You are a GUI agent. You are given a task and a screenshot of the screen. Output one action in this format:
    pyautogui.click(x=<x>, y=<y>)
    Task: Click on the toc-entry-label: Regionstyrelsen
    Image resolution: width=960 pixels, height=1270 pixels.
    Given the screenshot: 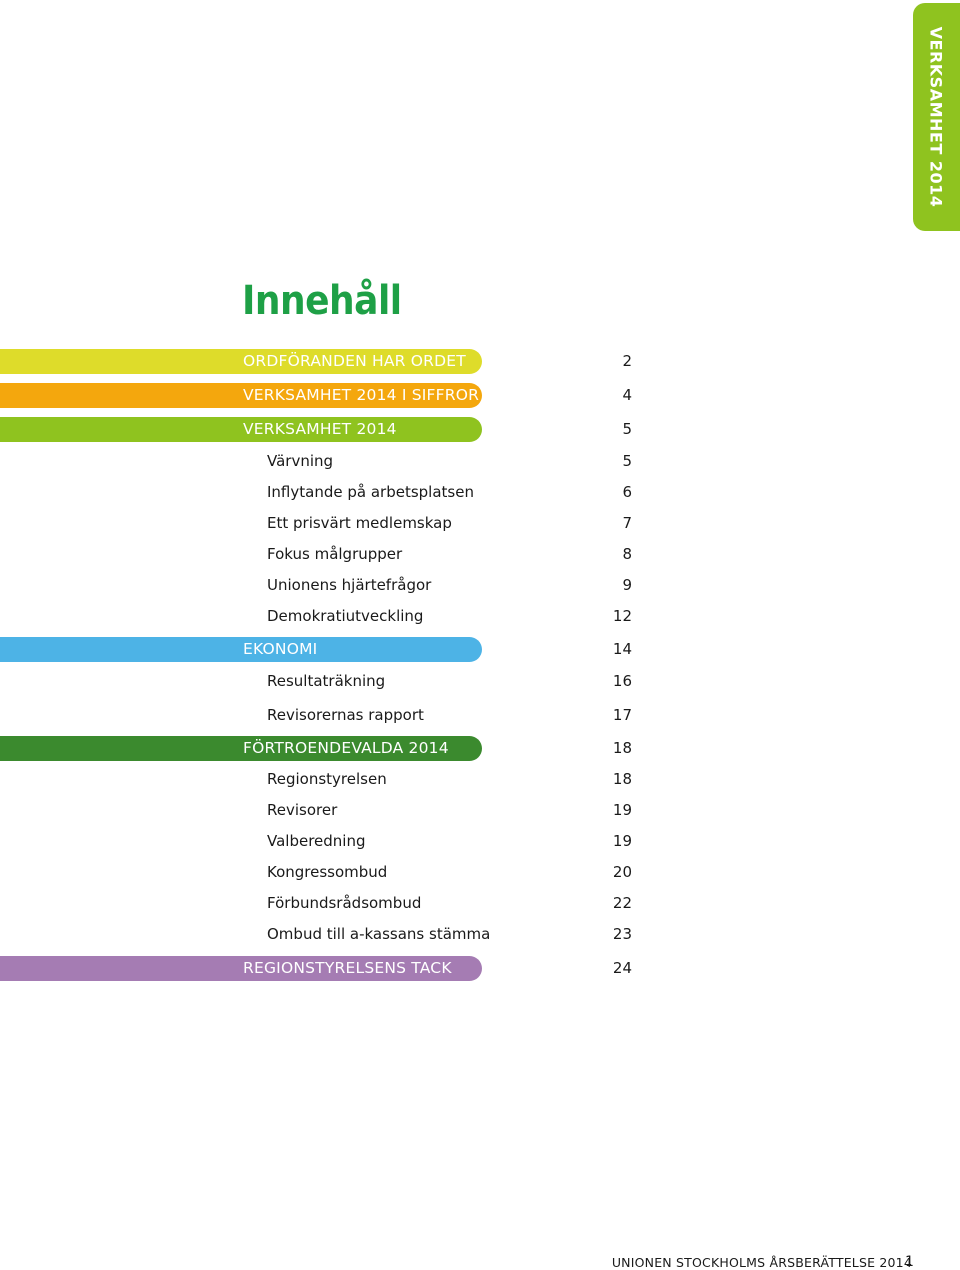 What is the action you would take?
    pyautogui.click(x=327, y=779)
    